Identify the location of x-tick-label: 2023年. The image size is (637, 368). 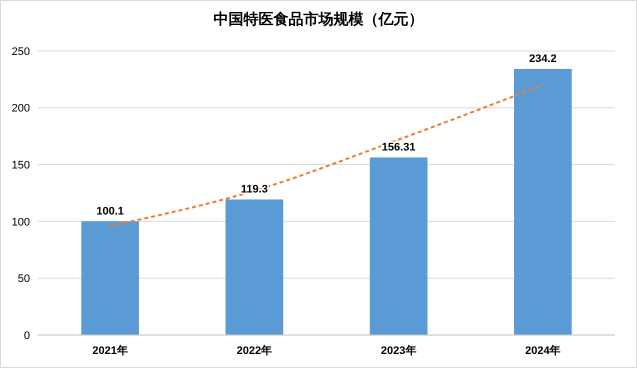
(398, 350).